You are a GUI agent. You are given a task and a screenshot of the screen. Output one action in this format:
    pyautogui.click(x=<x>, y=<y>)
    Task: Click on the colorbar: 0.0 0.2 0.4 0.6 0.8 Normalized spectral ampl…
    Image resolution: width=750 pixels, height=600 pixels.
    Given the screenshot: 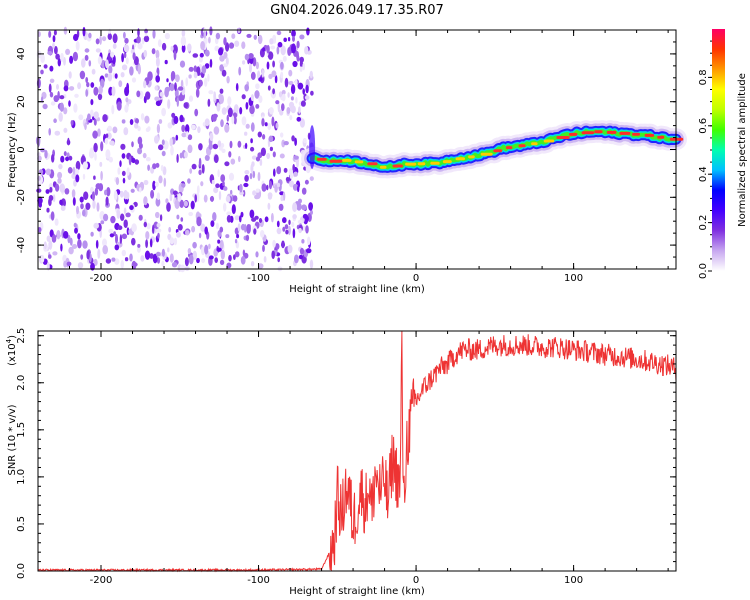 What is the action you would take?
    pyautogui.click(x=723, y=154)
    